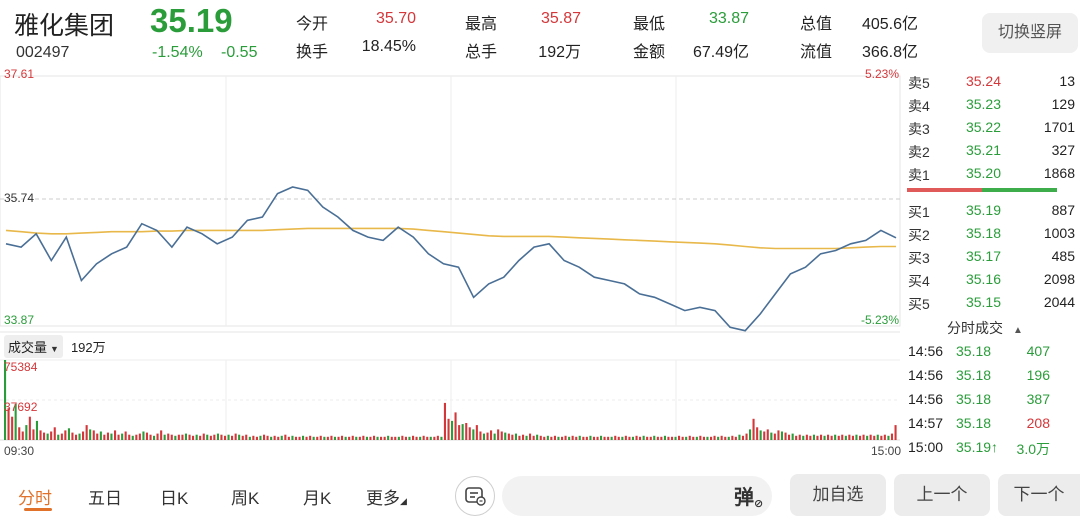 The image size is (1080, 528). Describe the element at coordinates (1018, 330) in the screenshot. I see `sort-up-icon: ▲` at that location.